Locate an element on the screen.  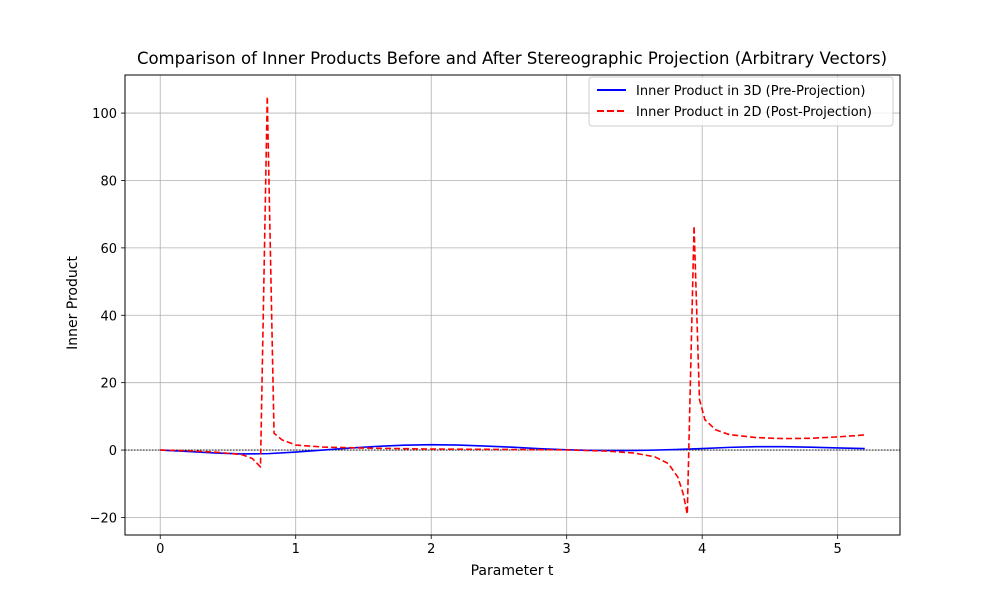
y-tick-label: 40 is located at coordinates (108, 316).